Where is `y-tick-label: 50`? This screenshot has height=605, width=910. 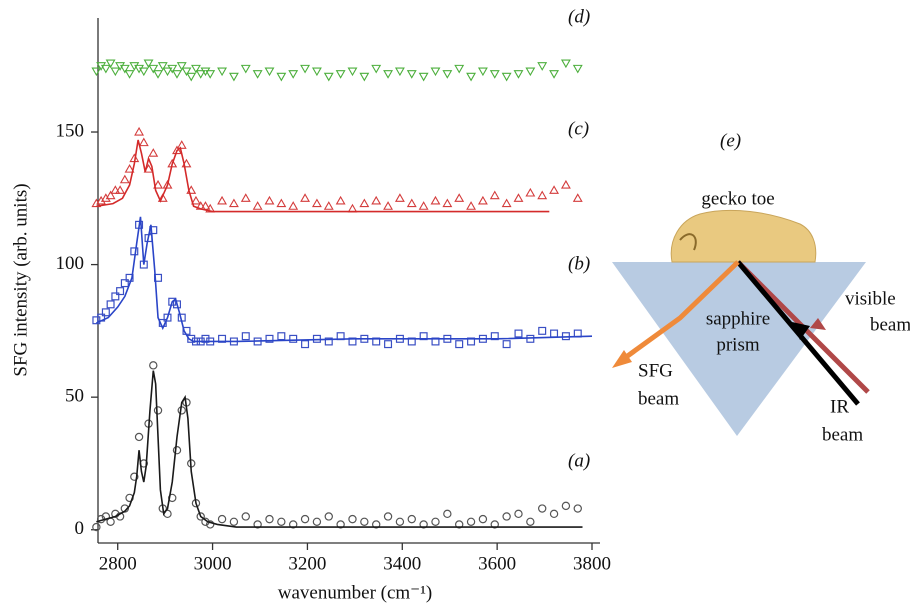
y-tick-label: 50 is located at coordinates (74, 396).